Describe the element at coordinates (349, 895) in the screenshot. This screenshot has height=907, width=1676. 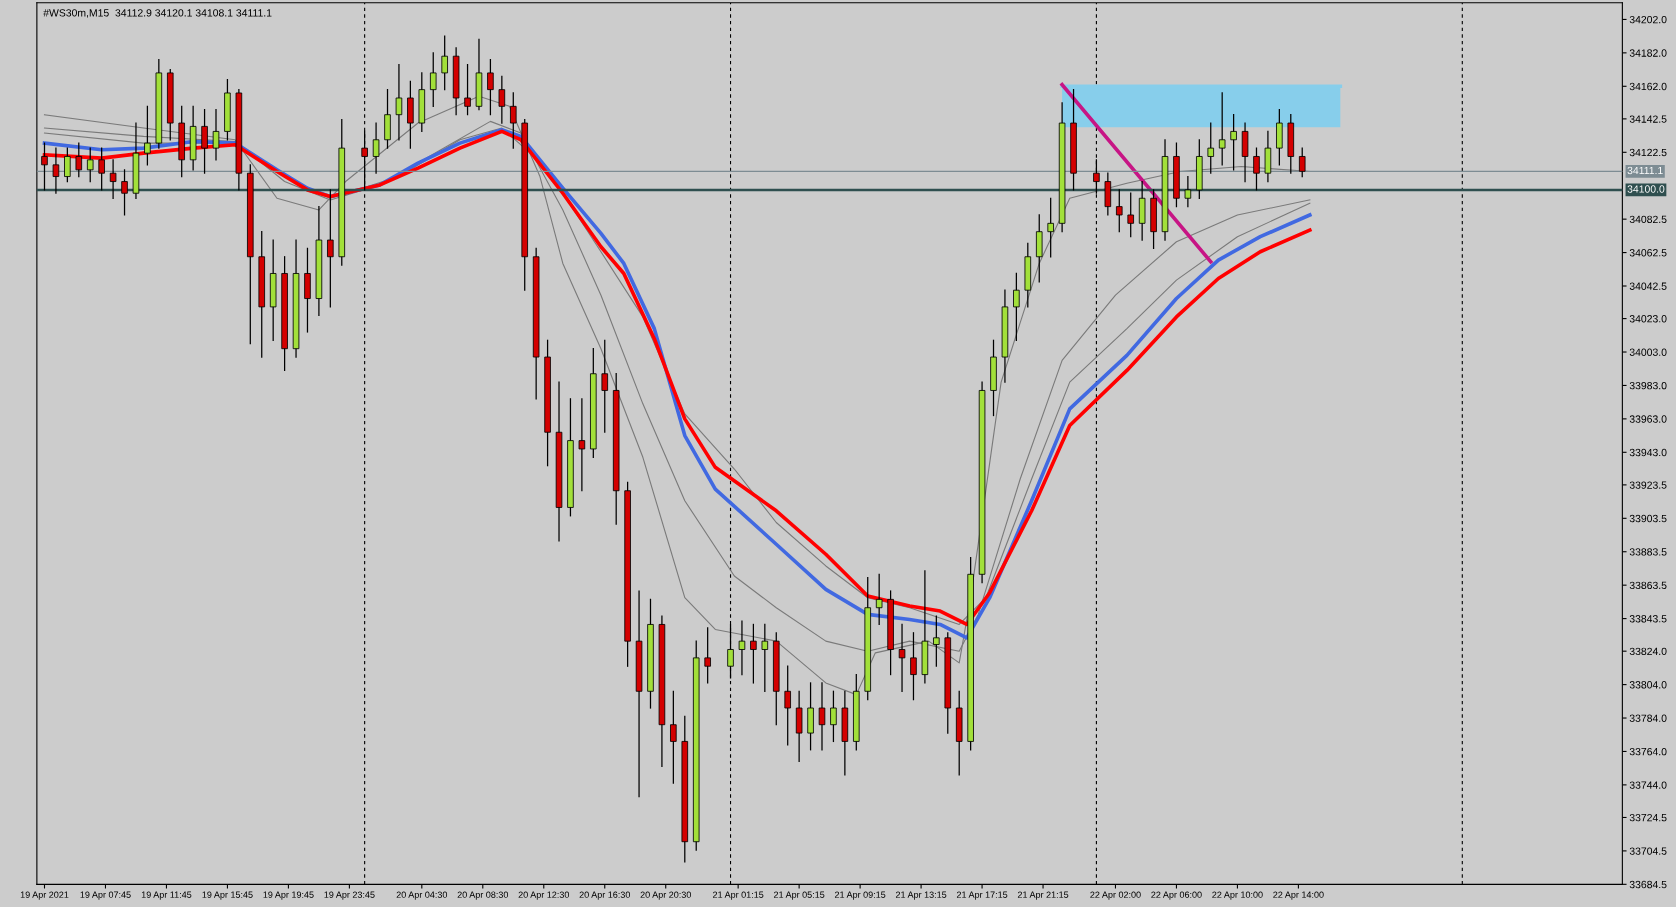
I see `x-tick-label: 19 Apr 23:45` at that location.